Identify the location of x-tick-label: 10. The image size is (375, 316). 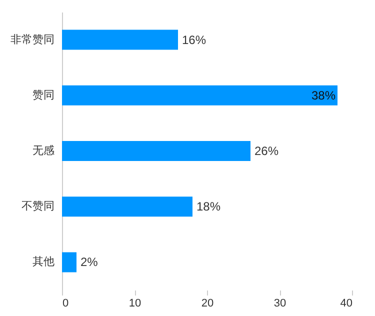
(135, 304).